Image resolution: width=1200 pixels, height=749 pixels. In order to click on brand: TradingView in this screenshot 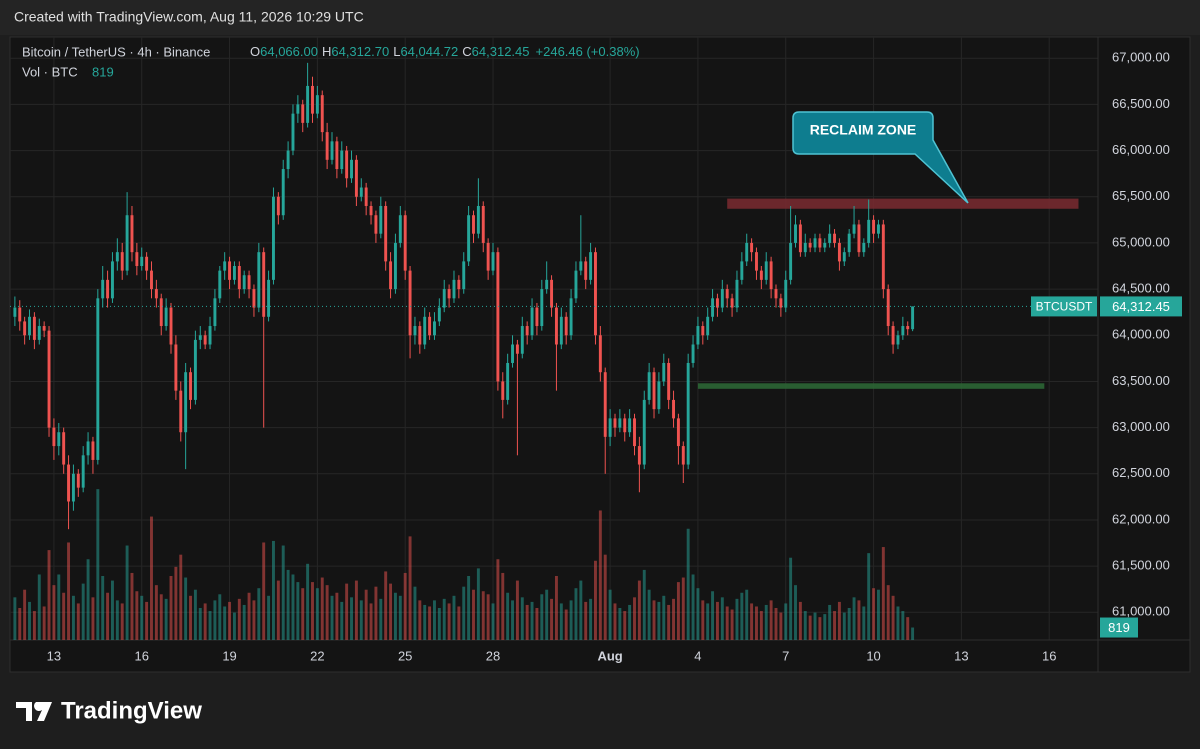, I will do `click(131, 710)`.